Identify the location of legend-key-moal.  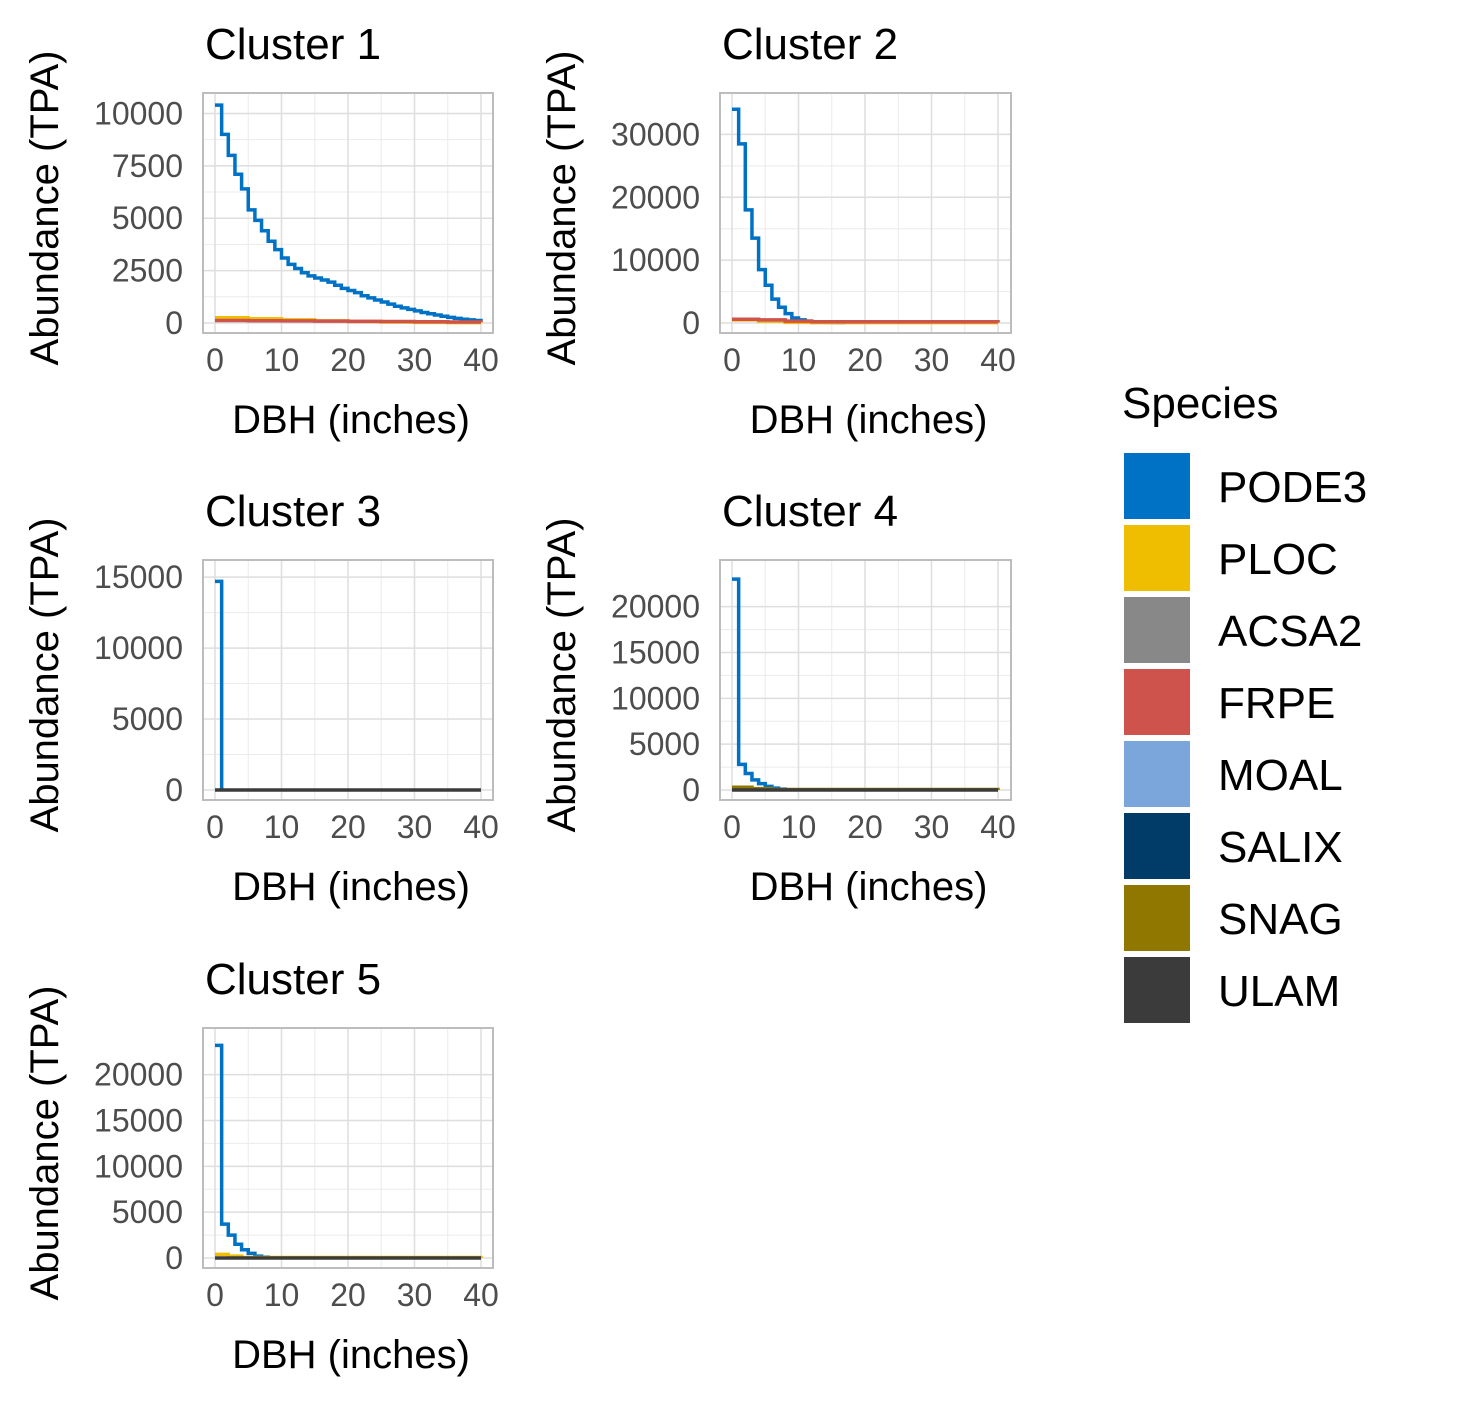
(1157, 774).